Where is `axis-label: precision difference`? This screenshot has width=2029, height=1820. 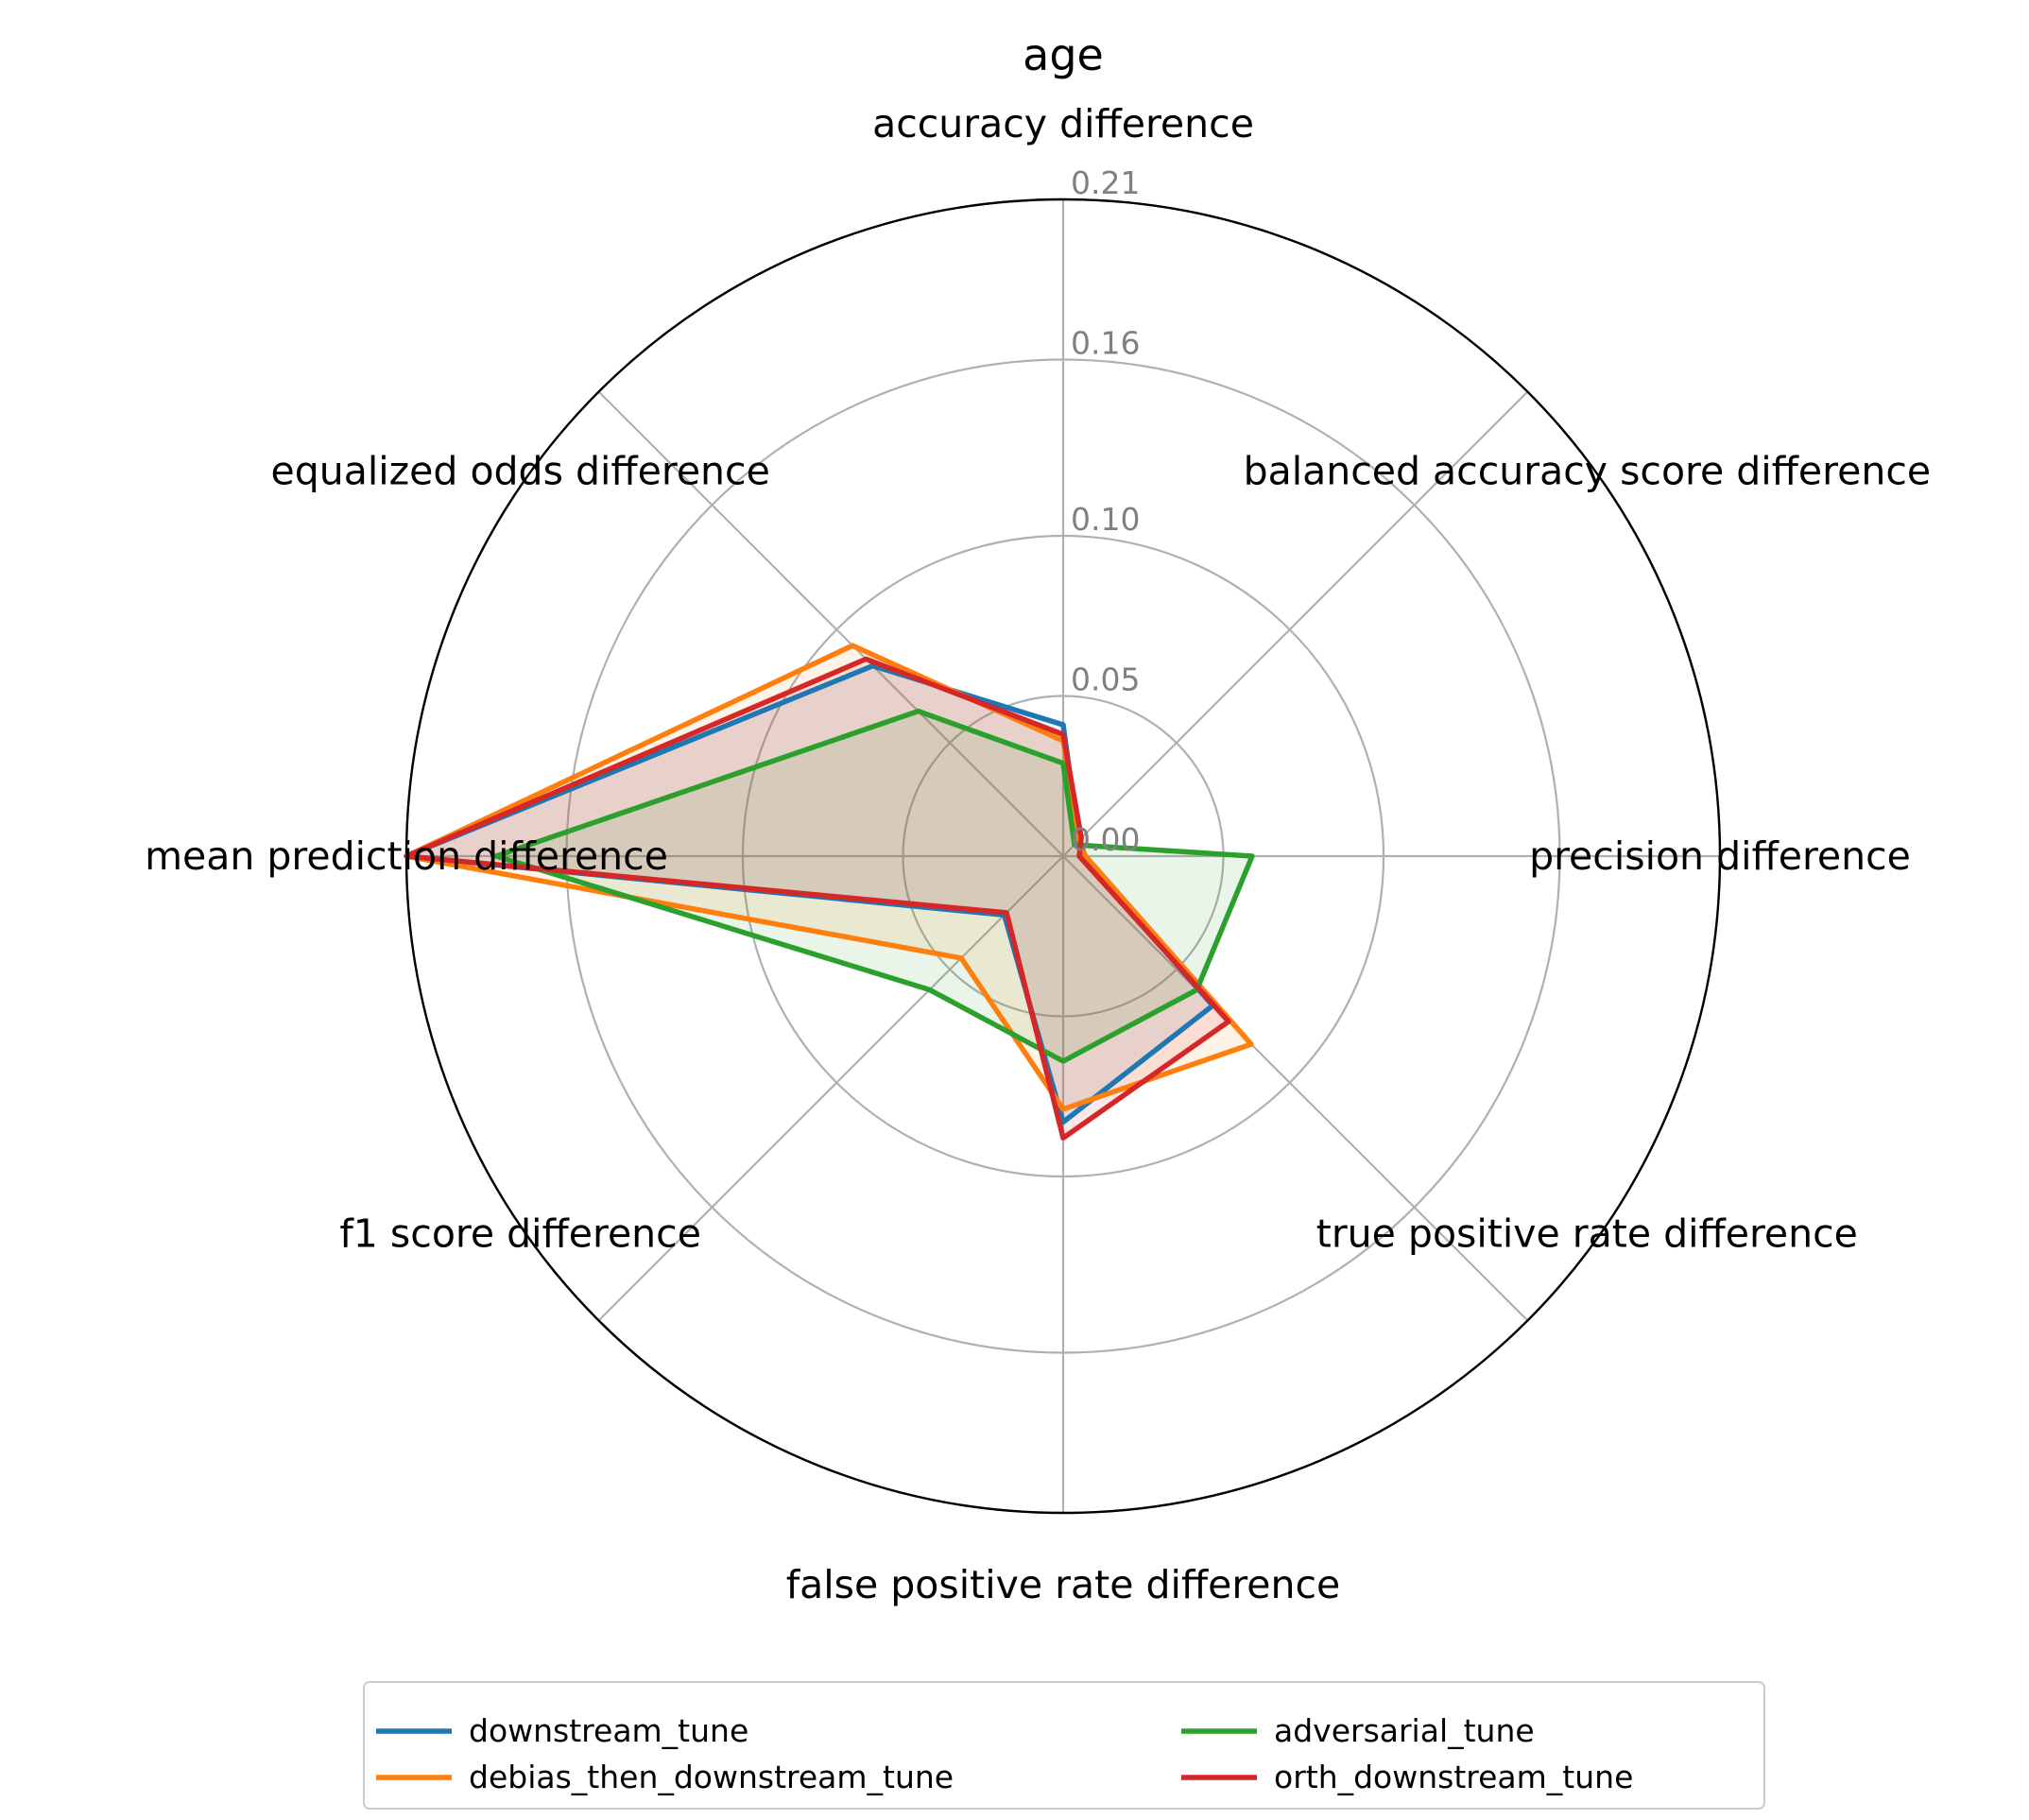
axis-label: precision difference is located at coordinates (1720, 856).